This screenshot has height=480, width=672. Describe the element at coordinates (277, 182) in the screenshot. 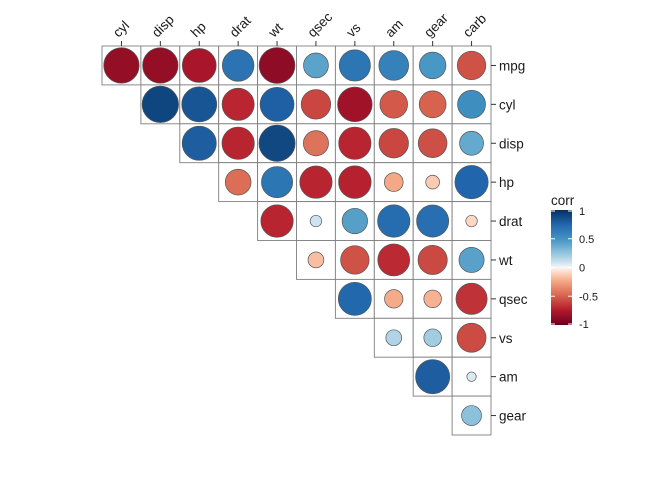

I see `corr-circle-hp-wt` at that location.